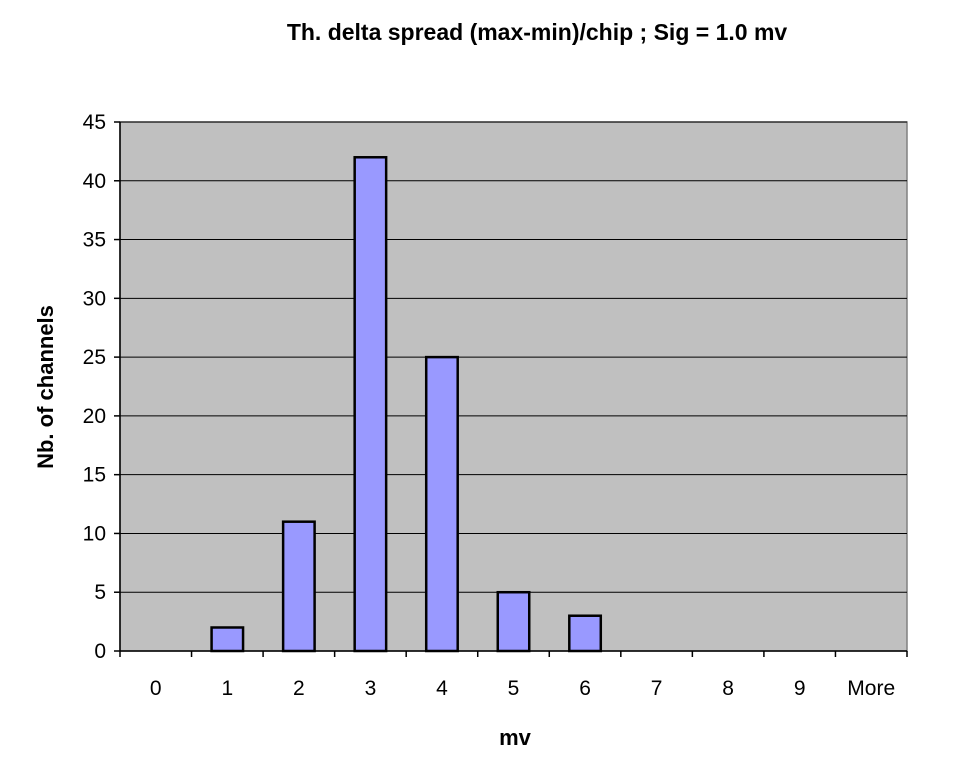 This screenshot has width=979, height=776. Describe the element at coordinates (371, 688) in the screenshot. I see `x-tick-label: 3` at that location.